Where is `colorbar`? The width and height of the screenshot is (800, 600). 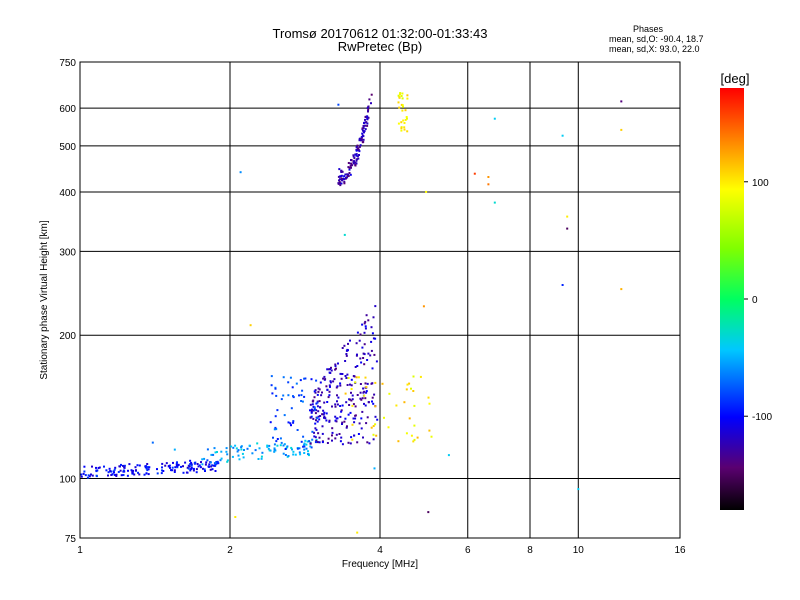
colorbar is located at coordinates (732, 299).